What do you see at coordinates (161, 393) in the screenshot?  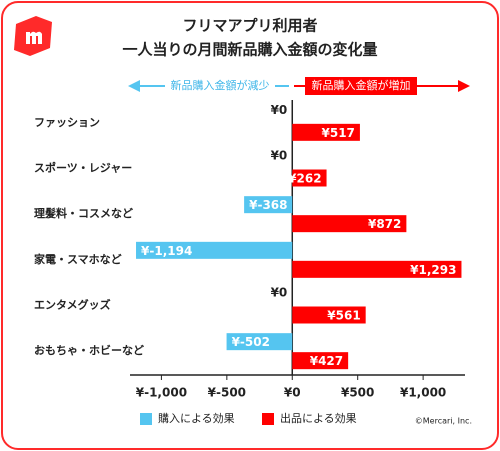 I see `x-tick-label: ¥-1,000` at bounding box center [161, 393].